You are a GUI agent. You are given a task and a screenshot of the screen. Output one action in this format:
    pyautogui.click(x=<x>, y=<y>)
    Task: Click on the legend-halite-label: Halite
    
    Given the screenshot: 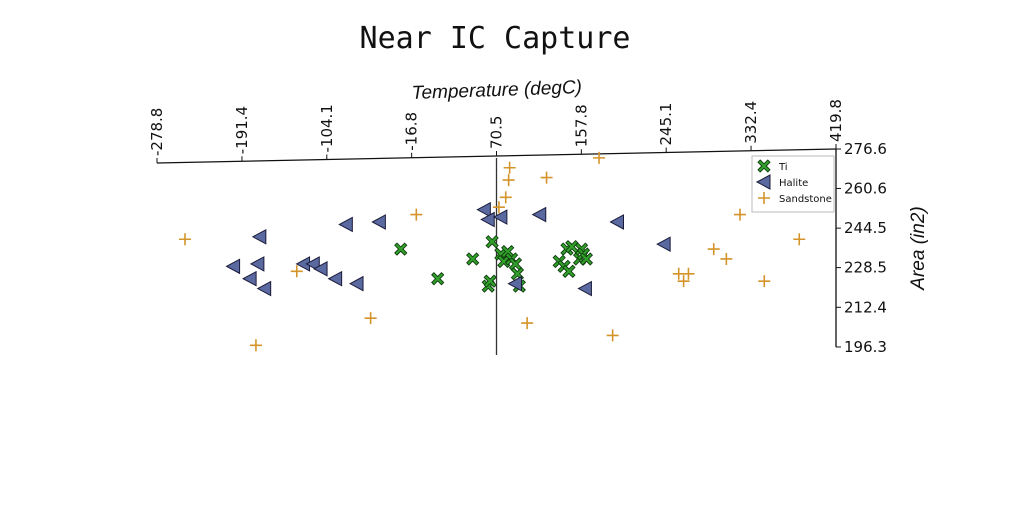 What is the action you would take?
    pyautogui.click(x=793, y=183)
    